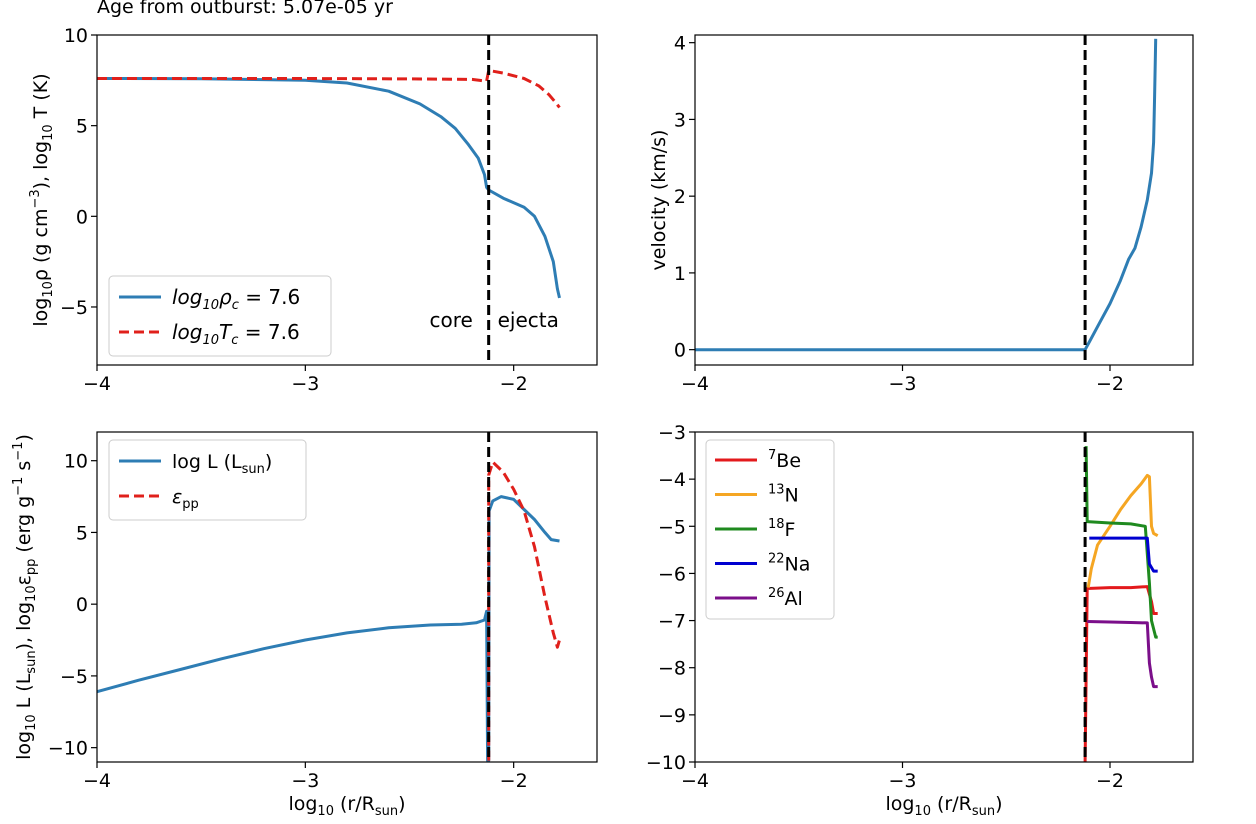 The height and width of the screenshot is (824, 1256). What do you see at coordinates (42, 199) in the screenshot?
I see `y-axis-label: log10ρ (g cm−3), log10 T (K)` at bounding box center [42, 199].